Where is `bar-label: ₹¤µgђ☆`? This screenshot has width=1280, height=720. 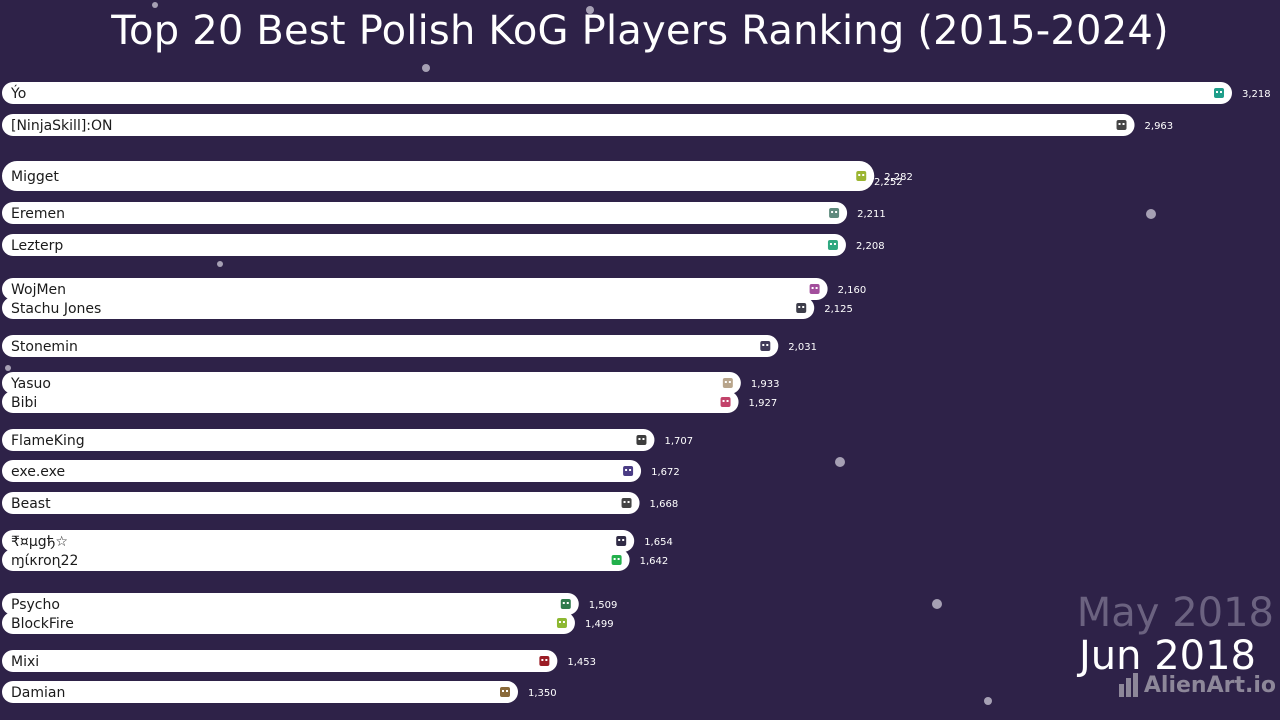 bar-label: ₹¤µgђ☆ is located at coordinates (39, 542).